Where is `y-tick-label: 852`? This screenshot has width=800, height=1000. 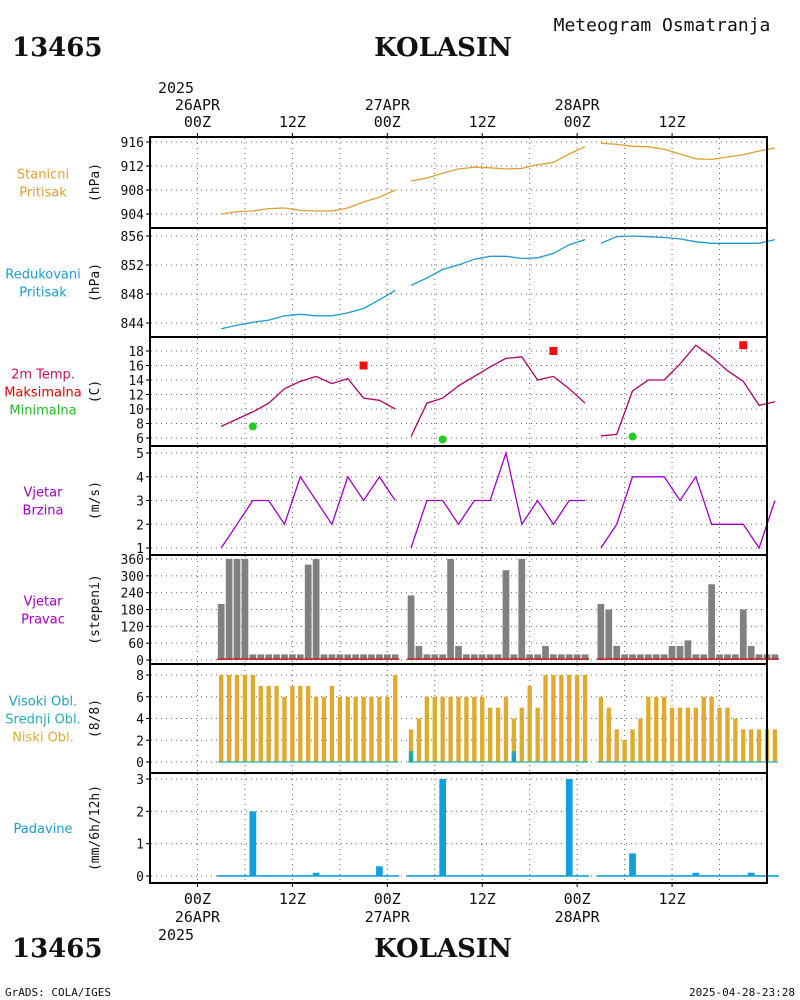
y-tick-label: 852 is located at coordinates (132, 266).